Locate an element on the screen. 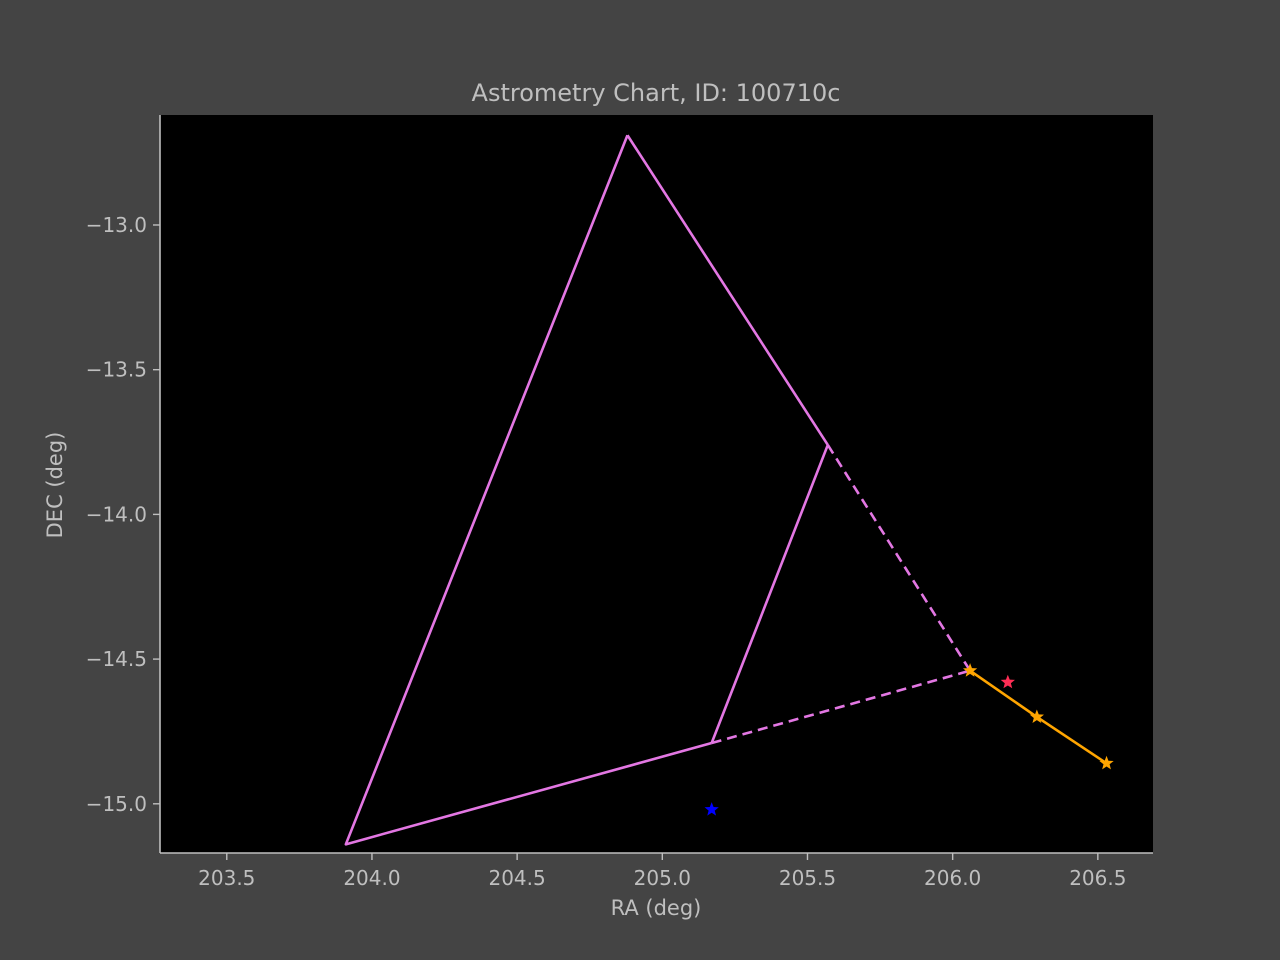 Image resolution: width=1280 pixels, height=960 pixels. y-axis-ticks: −13.0 −13.5 −14.0 −14.5 −15.0 is located at coordinates (123, 514).